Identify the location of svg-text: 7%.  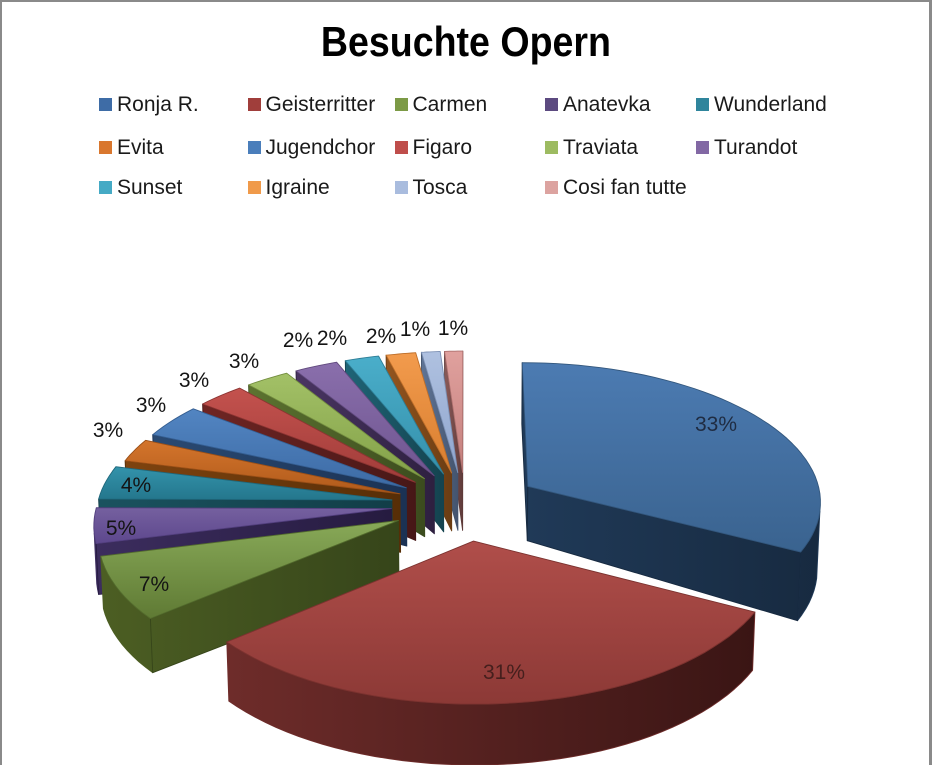
(154, 584).